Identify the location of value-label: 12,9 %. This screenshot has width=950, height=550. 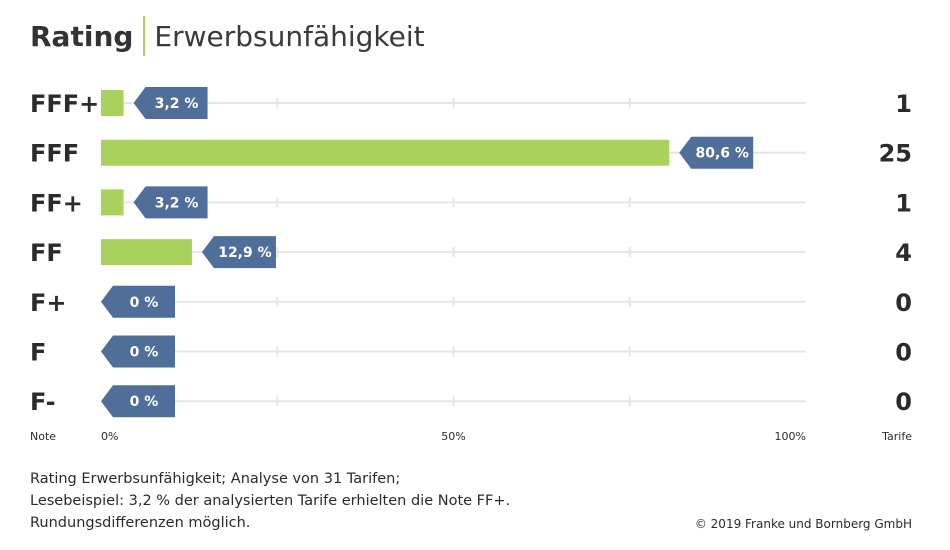
(244, 253).